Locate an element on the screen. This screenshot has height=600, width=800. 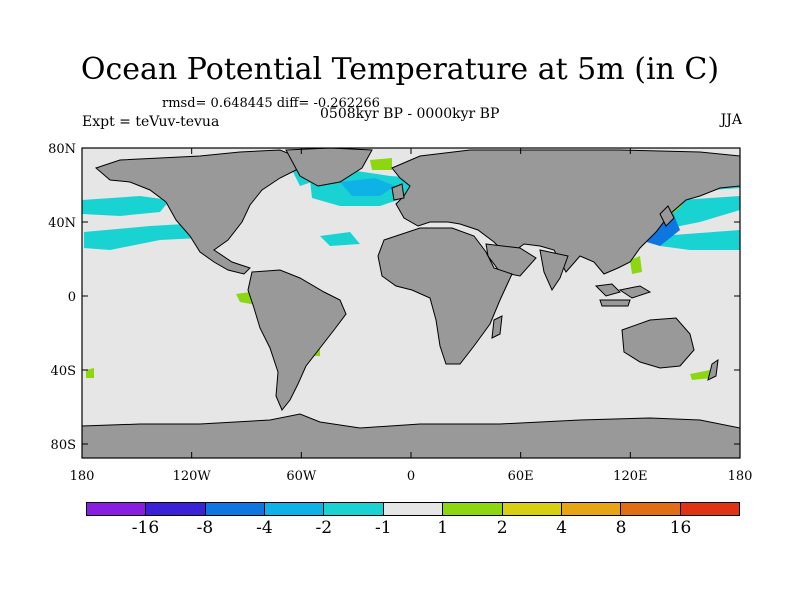
colorbar-label: 8 is located at coordinates (621, 528).